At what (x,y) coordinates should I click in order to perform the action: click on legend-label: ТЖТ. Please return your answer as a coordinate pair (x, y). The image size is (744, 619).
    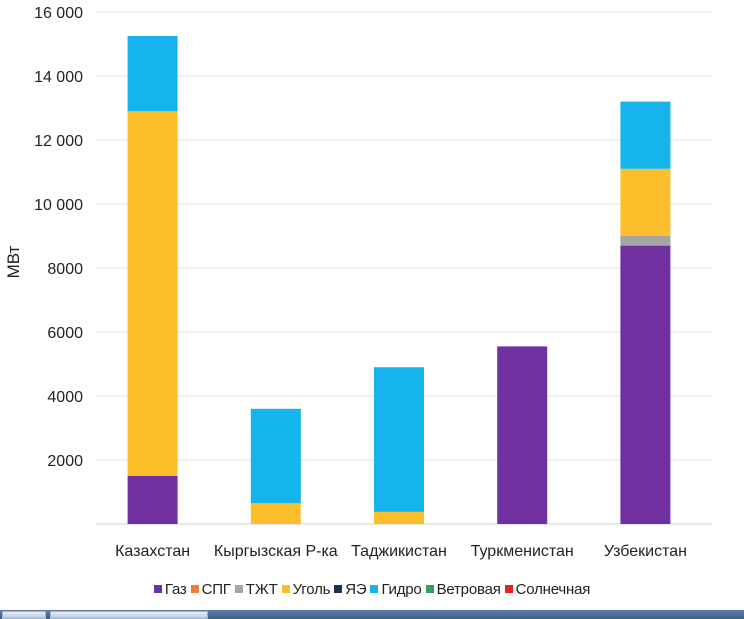
    Looking at the image, I should click on (261, 589).